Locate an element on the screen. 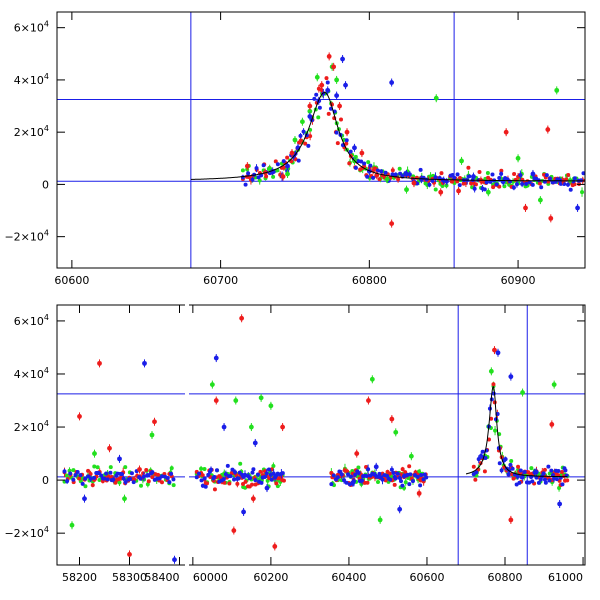 This screenshot has width=600, height=600. x-tick-label: 60000 is located at coordinates (210, 577).